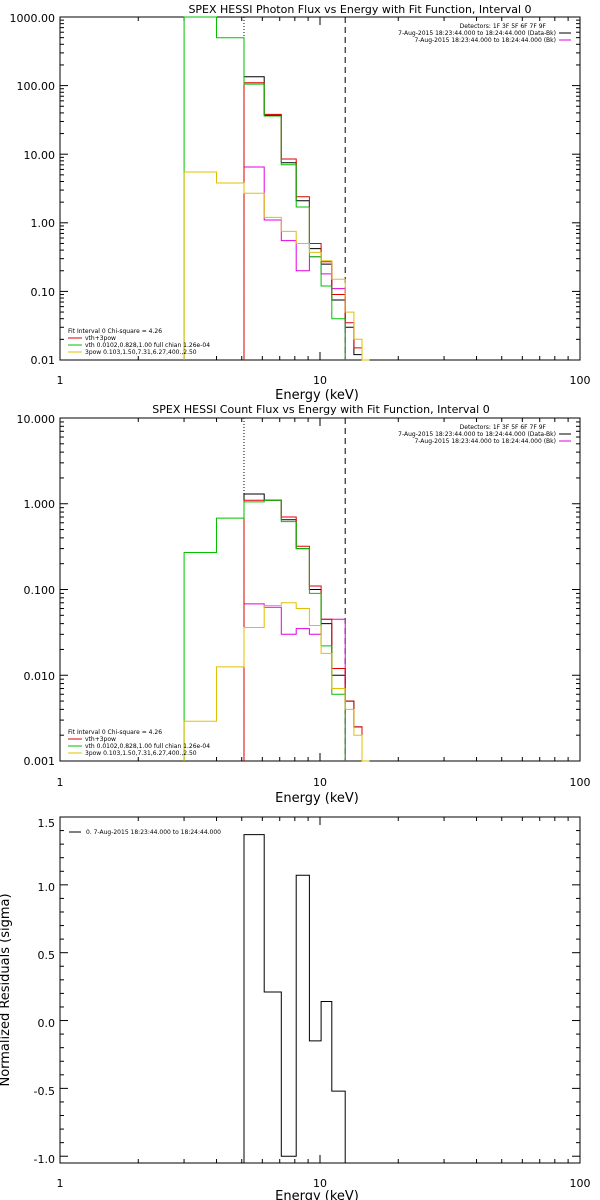 The width and height of the screenshot is (600, 1200). I want to click on panel3-ytick-3: 0.5, so click(47, 955).